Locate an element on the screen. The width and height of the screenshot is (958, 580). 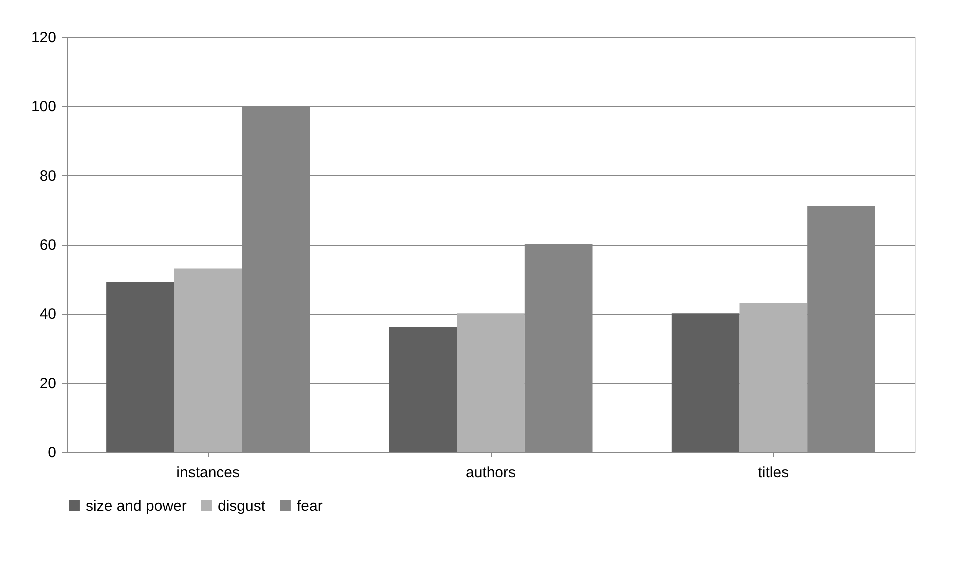
y-tick-label: 20 is located at coordinates (48, 383).